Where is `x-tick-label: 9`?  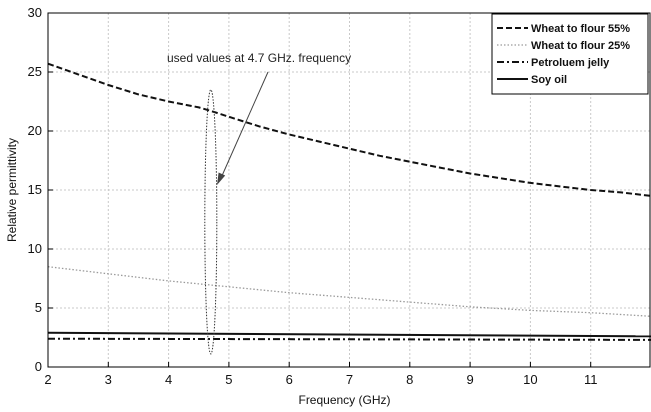
x-tick-label: 9 is located at coordinates (469, 379).